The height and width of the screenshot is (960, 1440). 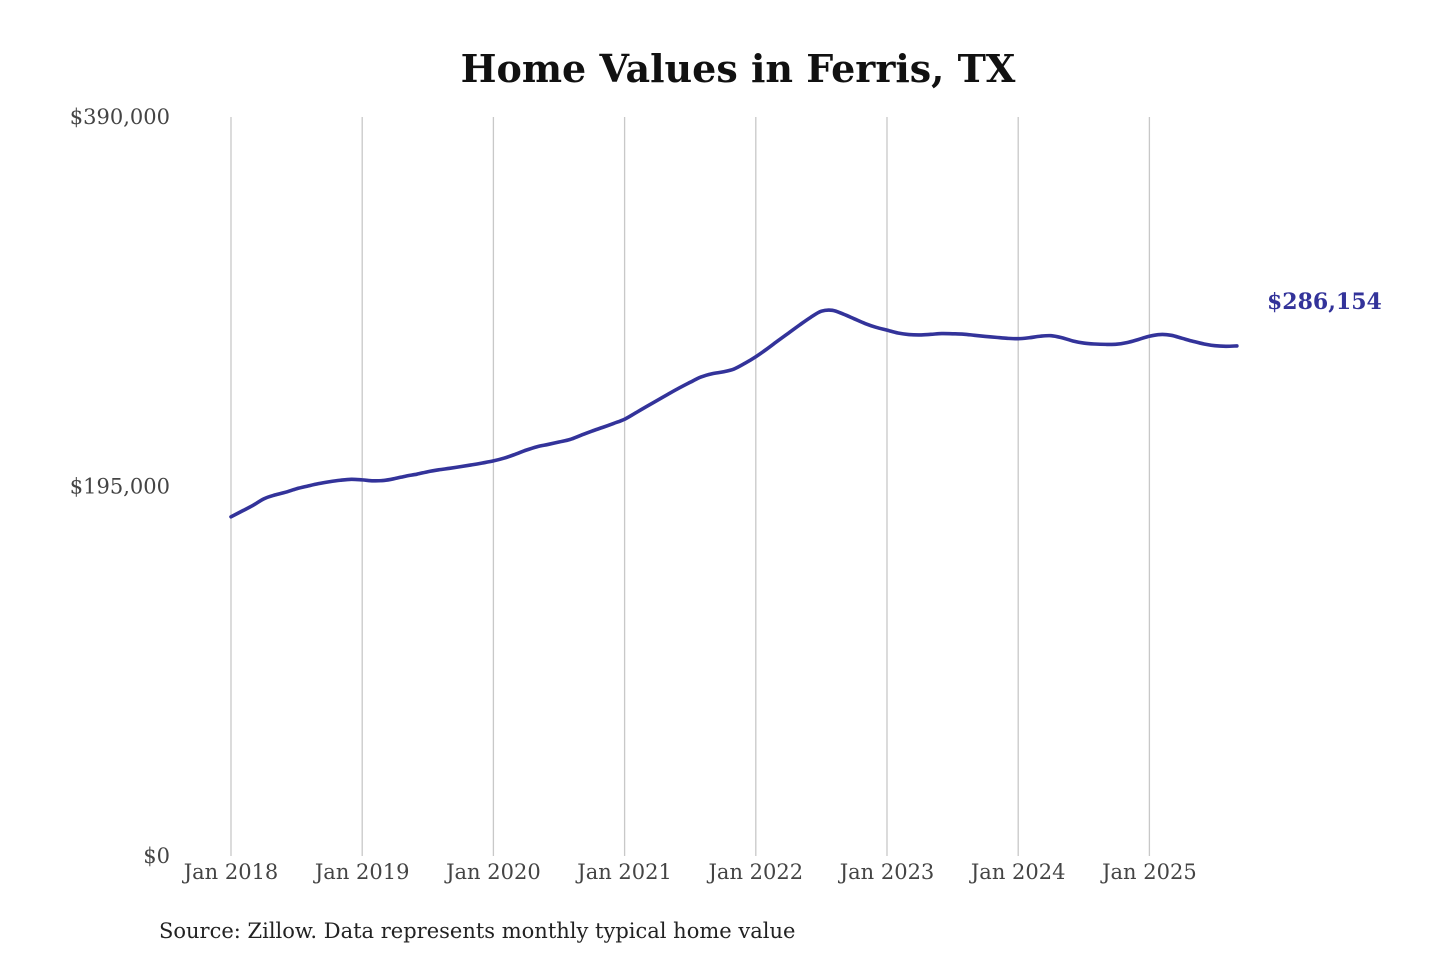 I want to click on x-tick-label: Jan 2018, so click(x=230, y=872).